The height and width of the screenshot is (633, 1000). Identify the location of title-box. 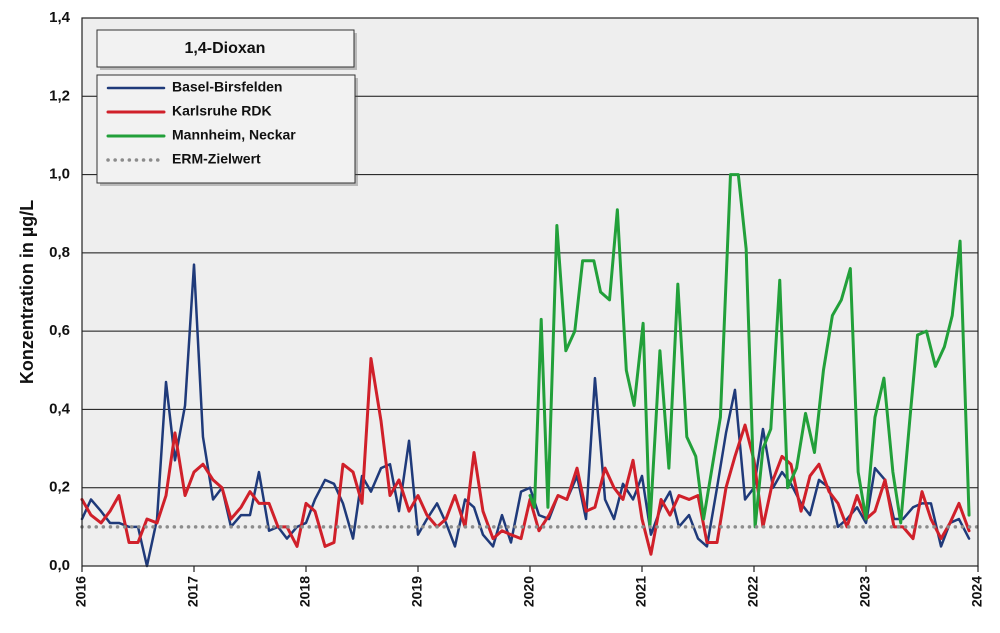
(225, 48).